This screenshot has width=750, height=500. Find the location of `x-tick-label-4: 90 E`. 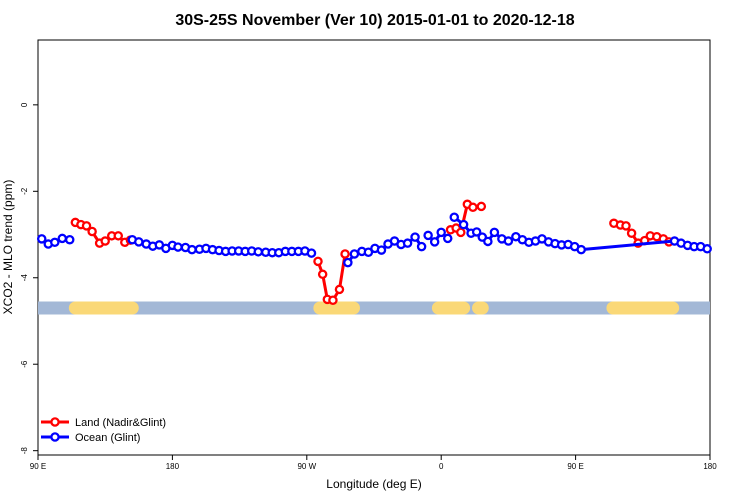

x-tick-label-4: 90 E is located at coordinates (575, 466).